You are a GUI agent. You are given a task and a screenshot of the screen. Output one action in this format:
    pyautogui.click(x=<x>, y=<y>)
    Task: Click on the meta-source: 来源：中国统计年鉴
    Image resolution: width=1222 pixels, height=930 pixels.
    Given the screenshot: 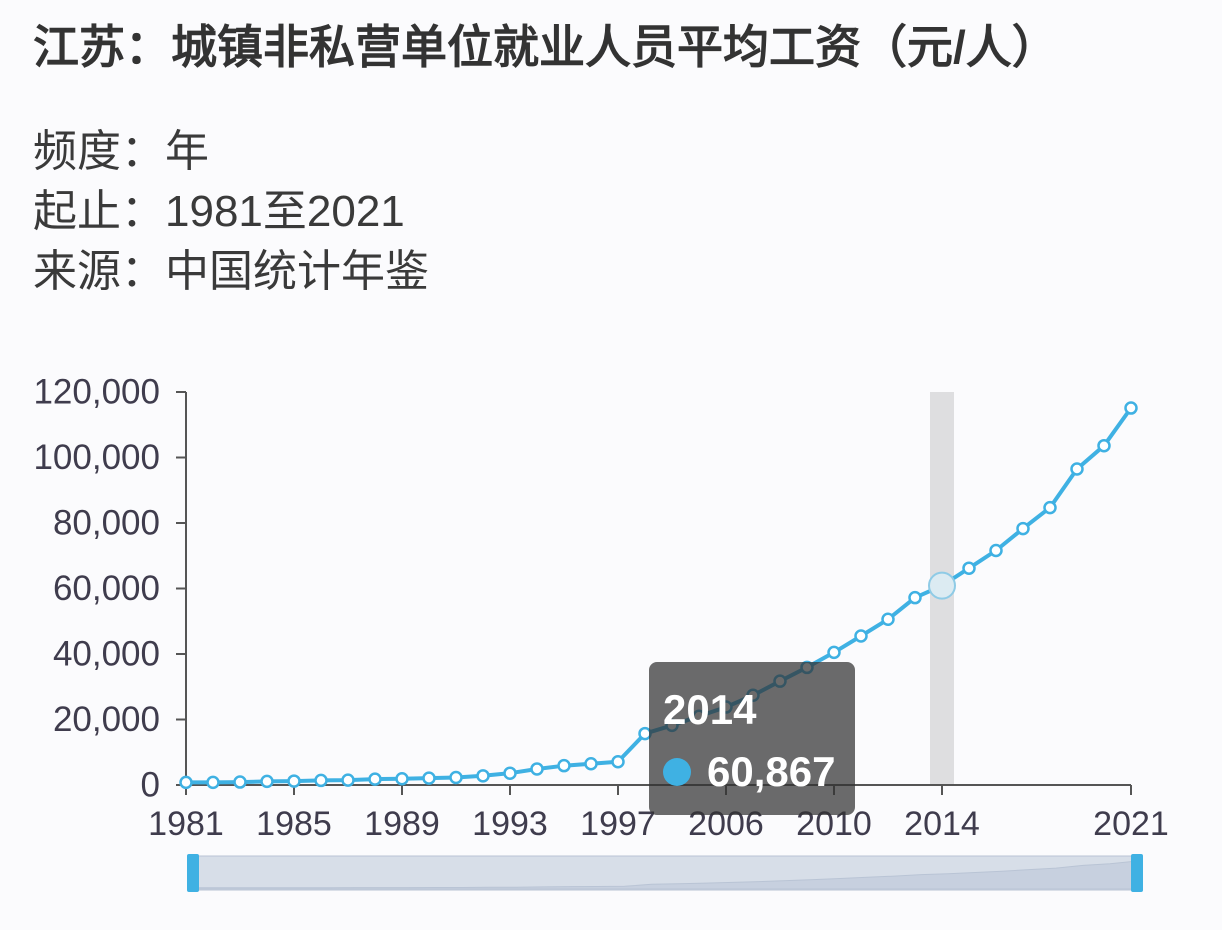 What is the action you would take?
    pyautogui.click(x=231, y=272)
    